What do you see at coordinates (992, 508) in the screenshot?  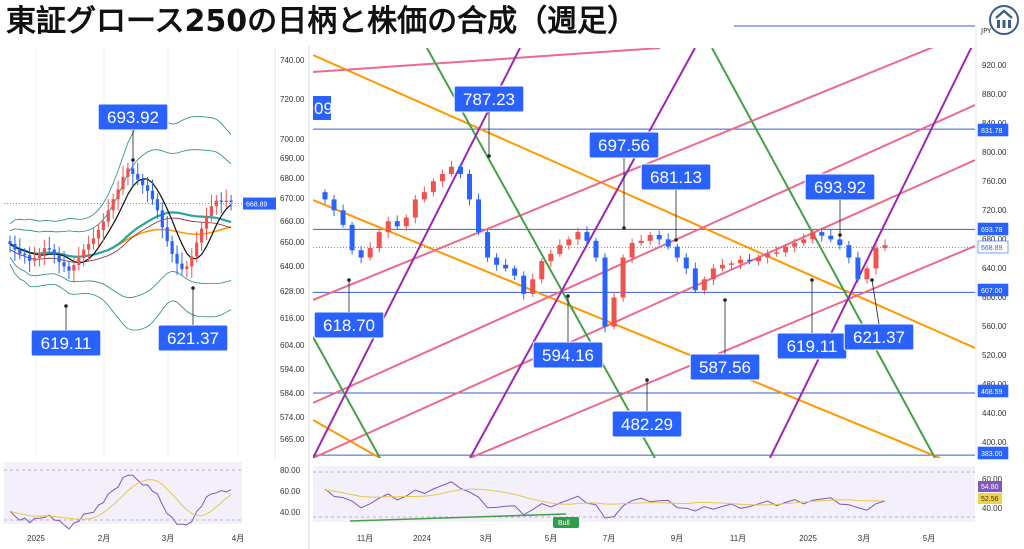 I see `right-osc-tick: 40.00` at bounding box center [992, 508].